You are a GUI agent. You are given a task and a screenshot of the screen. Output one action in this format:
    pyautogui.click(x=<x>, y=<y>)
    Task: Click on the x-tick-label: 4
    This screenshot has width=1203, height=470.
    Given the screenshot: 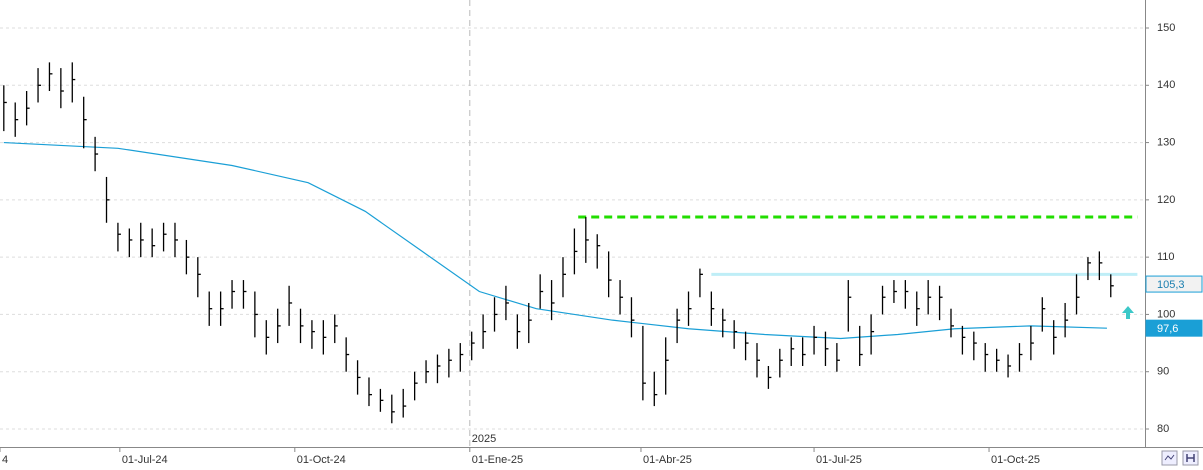 What is the action you would take?
    pyautogui.click(x=5, y=460)
    